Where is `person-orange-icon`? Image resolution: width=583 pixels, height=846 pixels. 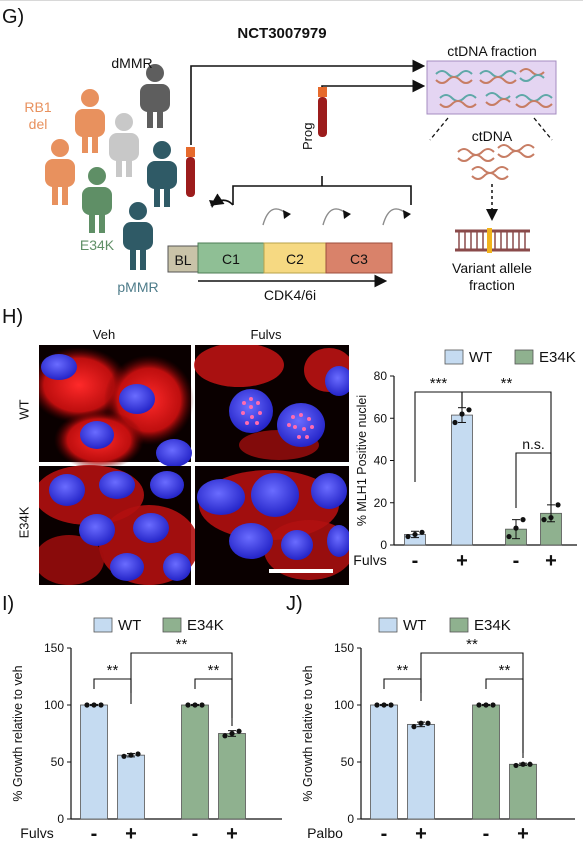
person-orange-icon is located at coordinates (90, 121).